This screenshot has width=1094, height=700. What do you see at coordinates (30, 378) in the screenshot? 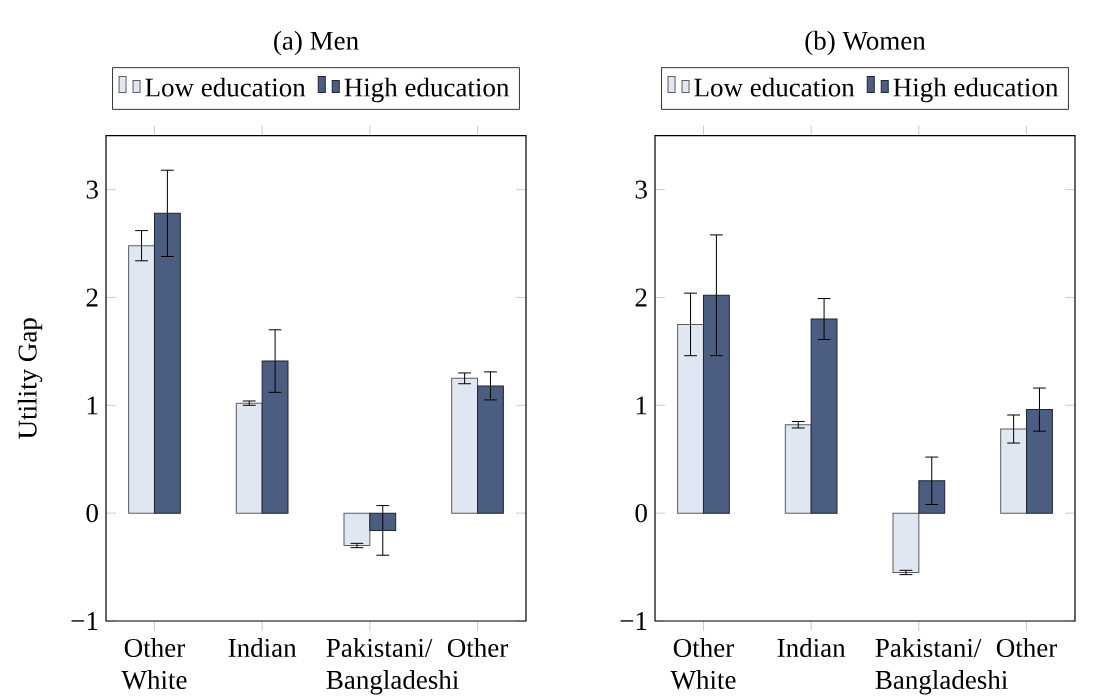
I see `y-axis-title: Utility Gap` at bounding box center [30, 378].